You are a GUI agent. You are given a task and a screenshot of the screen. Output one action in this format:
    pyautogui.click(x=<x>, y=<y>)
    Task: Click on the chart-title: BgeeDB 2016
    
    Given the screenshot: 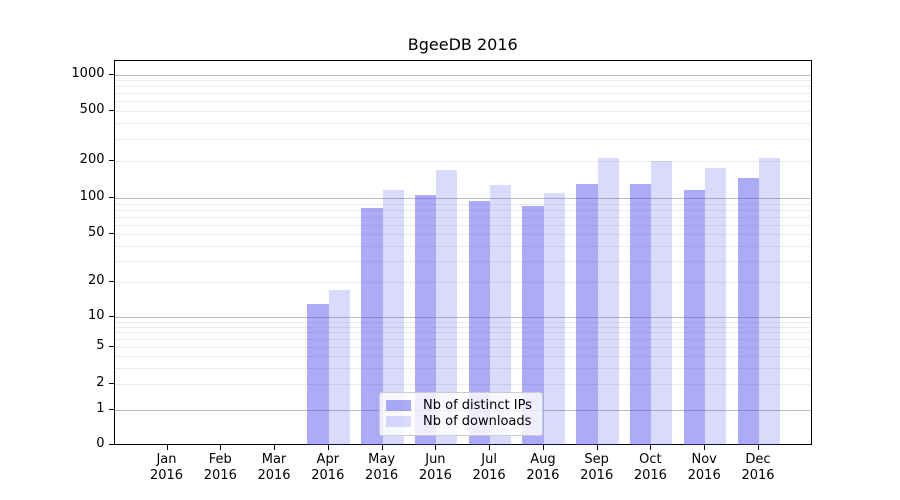 What is the action you would take?
    pyautogui.click(x=462, y=44)
    